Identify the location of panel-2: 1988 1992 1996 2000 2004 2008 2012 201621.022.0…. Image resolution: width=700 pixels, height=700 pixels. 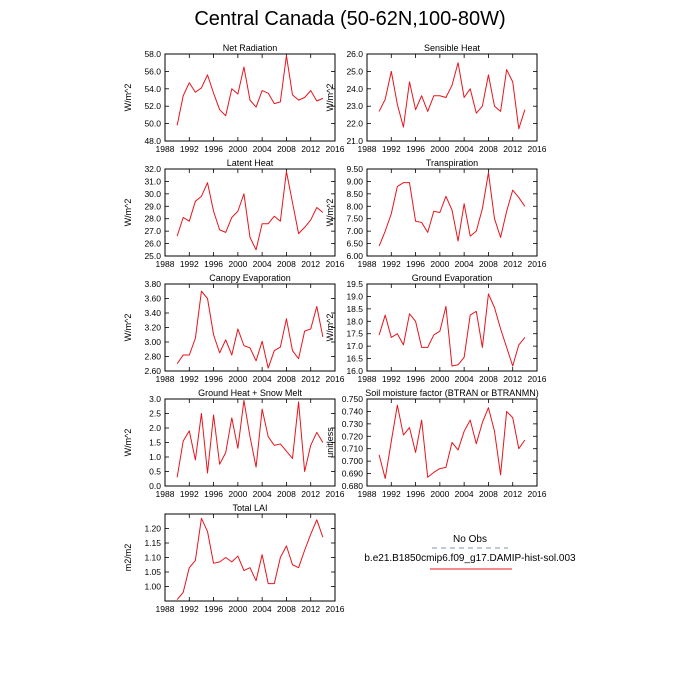
(436, 98).